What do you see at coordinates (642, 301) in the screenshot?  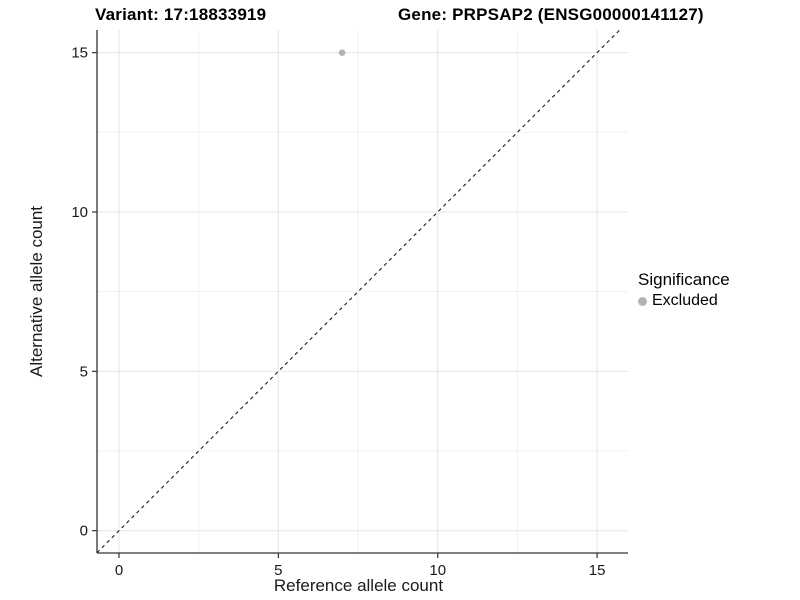 I see `excluded-point-icon` at bounding box center [642, 301].